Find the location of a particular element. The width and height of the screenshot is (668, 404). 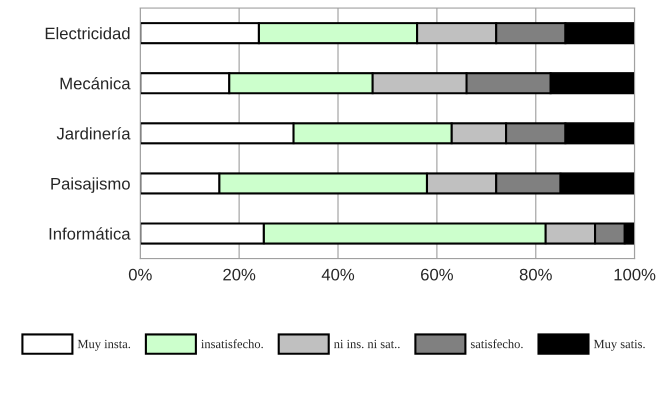

x-tick-label: 20% is located at coordinates (239, 274).